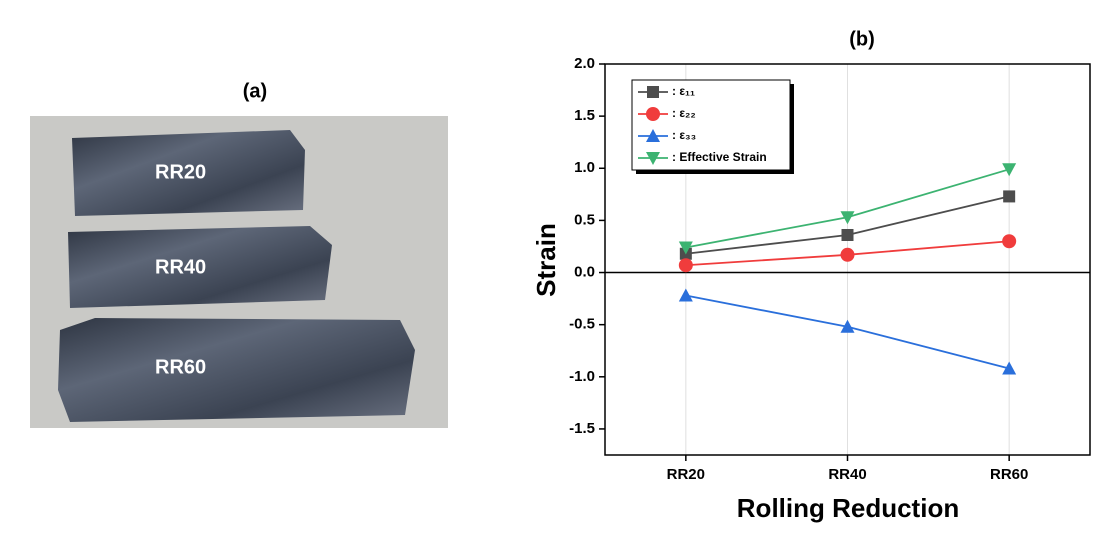  Describe the element at coordinates (686, 474) in the screenshot. I see `x-tick-label: RR20` at that location.